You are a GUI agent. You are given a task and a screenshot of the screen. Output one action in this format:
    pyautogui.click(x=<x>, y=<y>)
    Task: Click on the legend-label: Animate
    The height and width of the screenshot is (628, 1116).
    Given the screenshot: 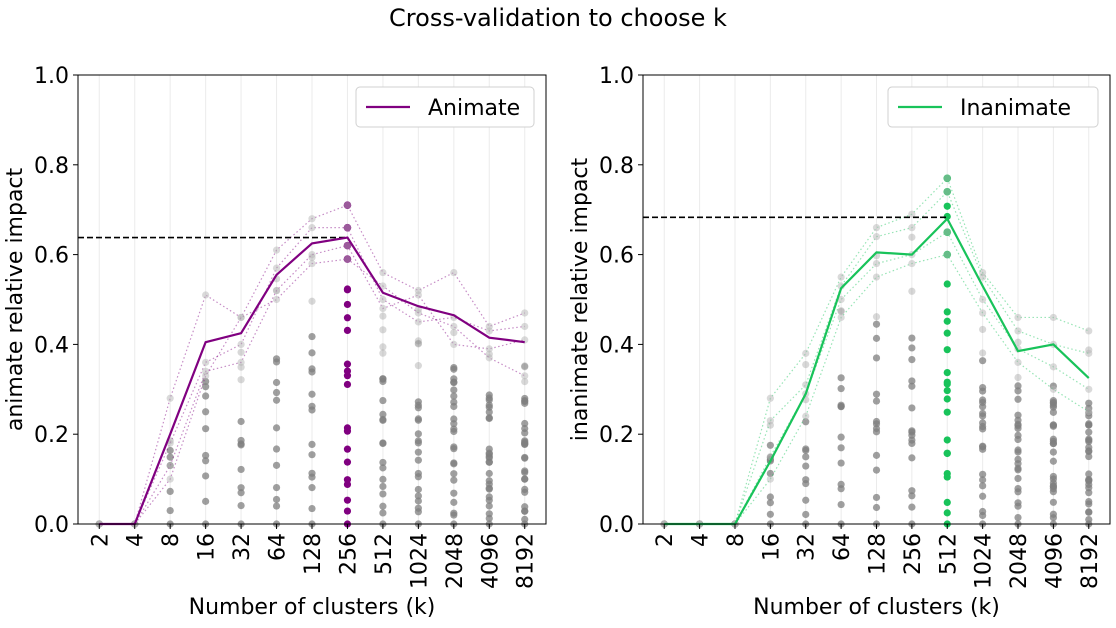 What is the action you would take?
    pyautogui.click(x=474, y=108)
    